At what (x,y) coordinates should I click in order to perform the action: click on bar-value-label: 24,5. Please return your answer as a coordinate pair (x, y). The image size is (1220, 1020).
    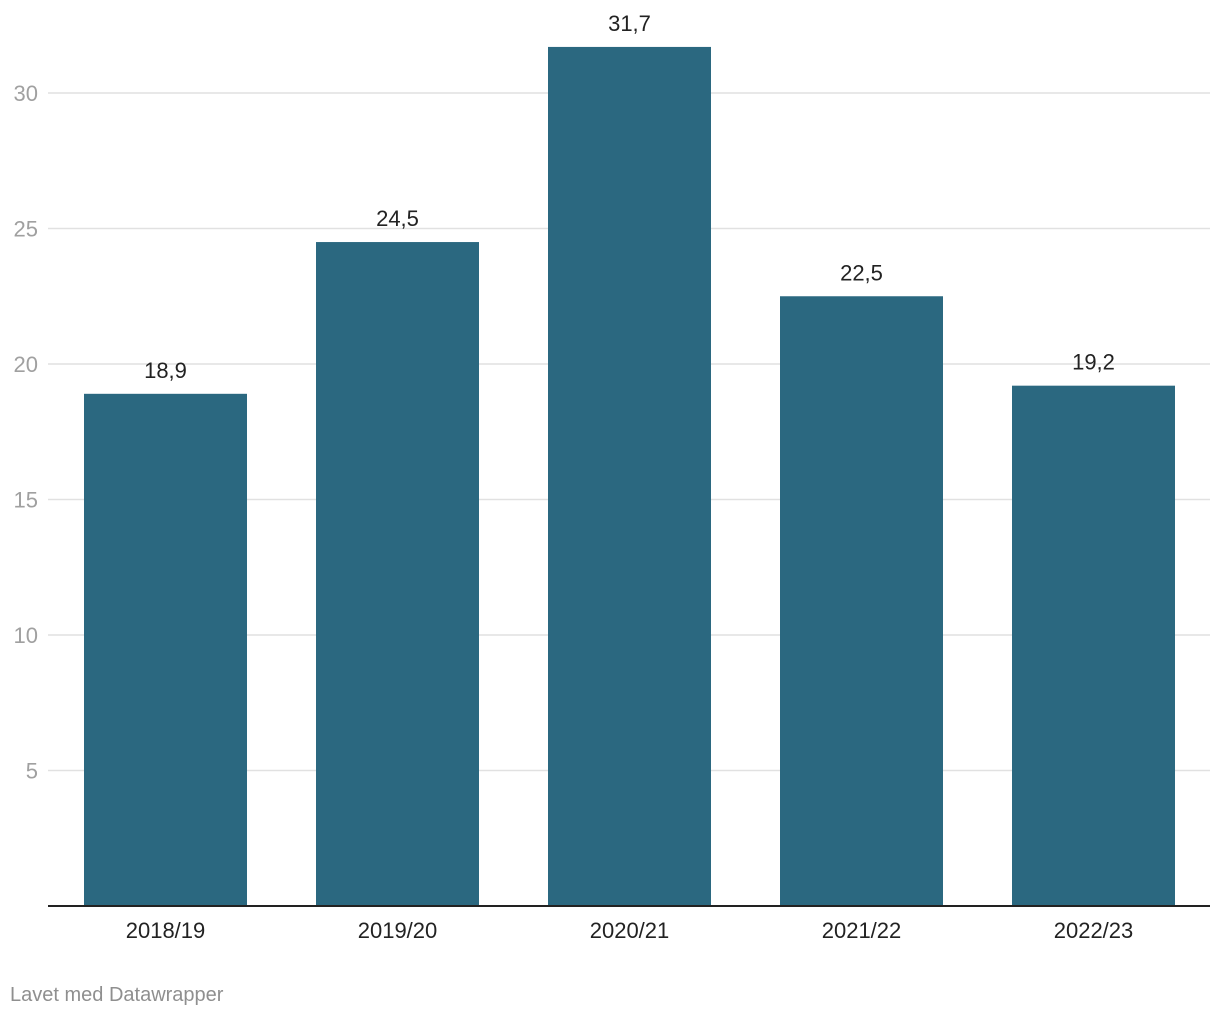
    Looking at the image, I should click on (397, 218).